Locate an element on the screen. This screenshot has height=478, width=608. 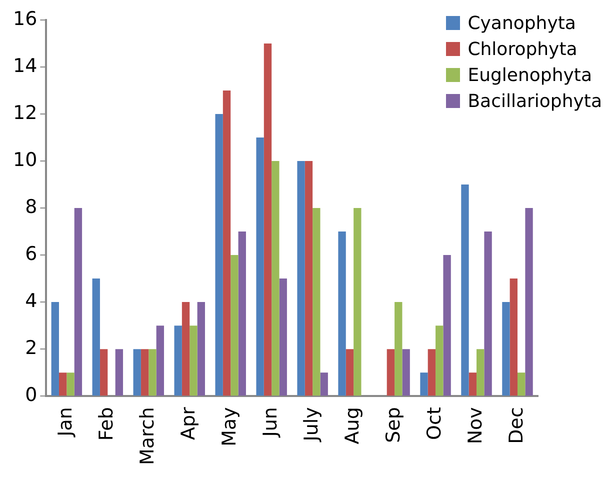
x-tick-label: Jan is located at coordinates (65, 422).